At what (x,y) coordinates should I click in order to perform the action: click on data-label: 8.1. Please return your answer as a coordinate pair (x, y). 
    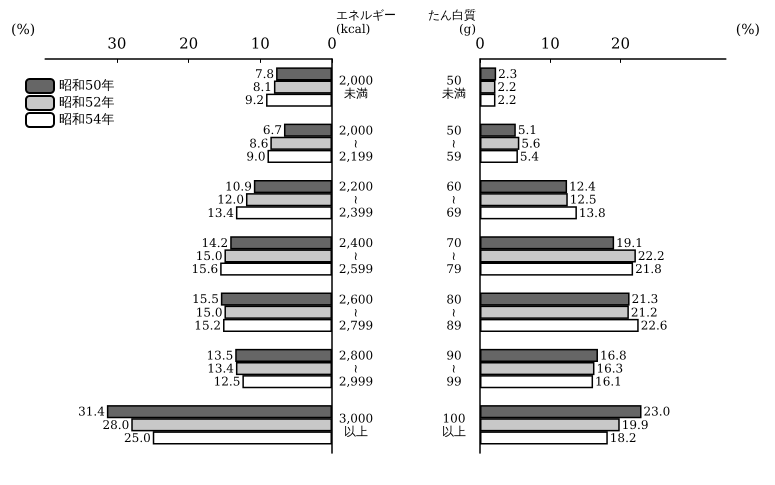
    Looking at the image, I should click on (262, 87).